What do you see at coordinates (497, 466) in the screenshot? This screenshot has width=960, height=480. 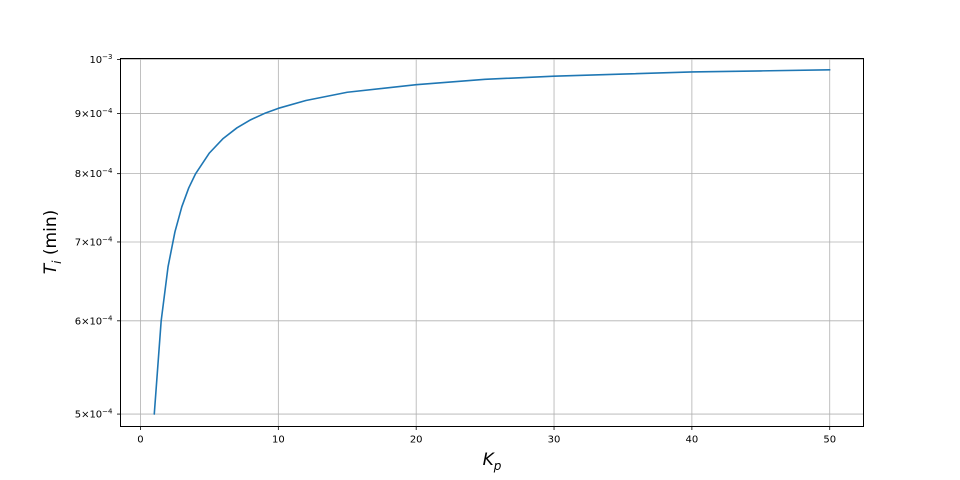 I see `x-axis-label-sub: p` at bounding box center [497, 466].